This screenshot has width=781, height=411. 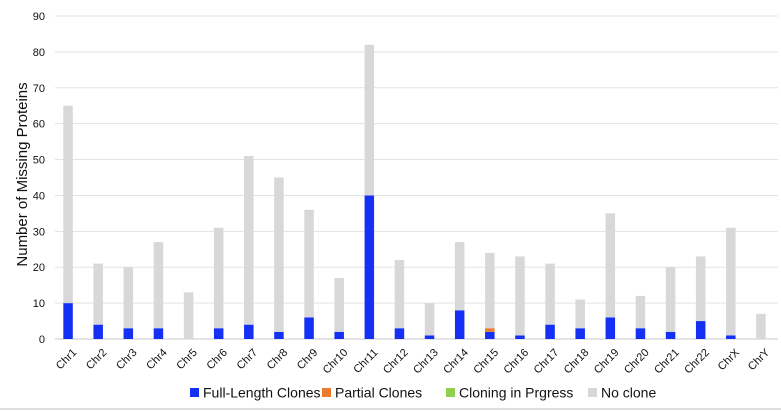 What do you see at coordinates (640, 312) in the screenshot?
I see `bar-segment-no-clone-chr20` at bounding box center [640, 312].